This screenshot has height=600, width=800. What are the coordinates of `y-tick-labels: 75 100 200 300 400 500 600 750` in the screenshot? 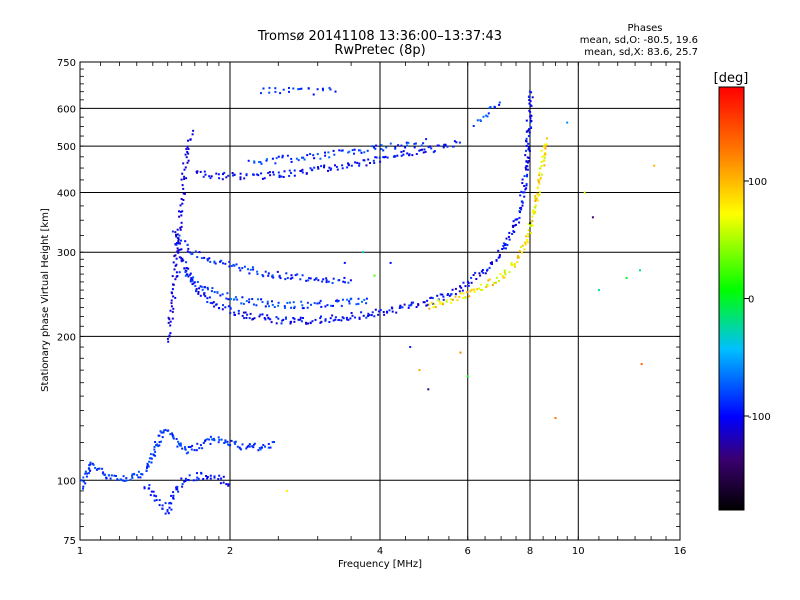 It's located at (66, 302).